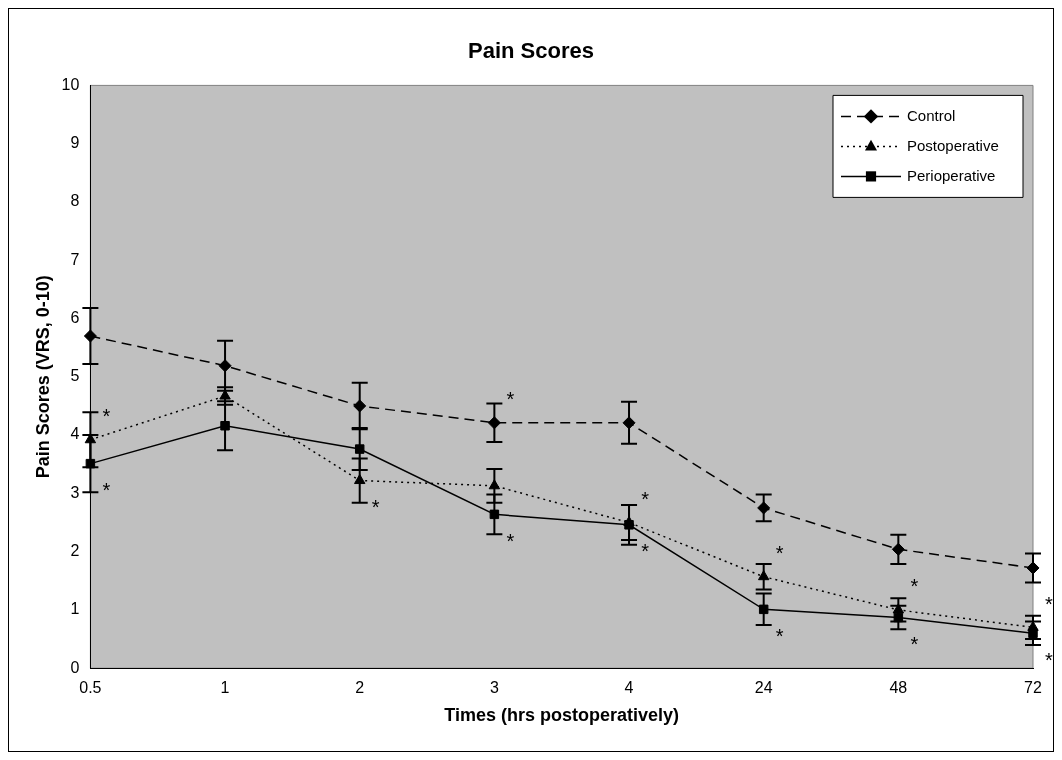 The image size is (1062, 760). What do you see at coordinates (898, 688) in the screenshot?
I see `x-tick-label: 48` at bounding box center [898, 688].